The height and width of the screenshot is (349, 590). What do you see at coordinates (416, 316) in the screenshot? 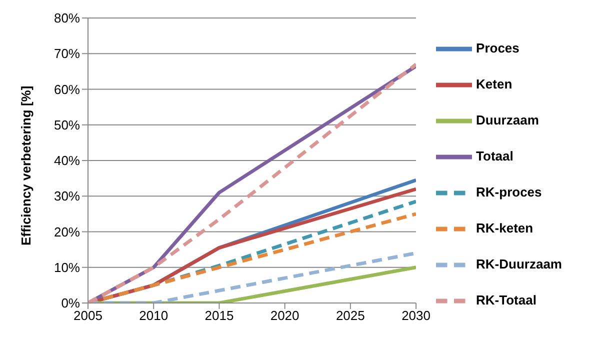
I see `x-tick-label: 2030` at bounding box center [416, 316].